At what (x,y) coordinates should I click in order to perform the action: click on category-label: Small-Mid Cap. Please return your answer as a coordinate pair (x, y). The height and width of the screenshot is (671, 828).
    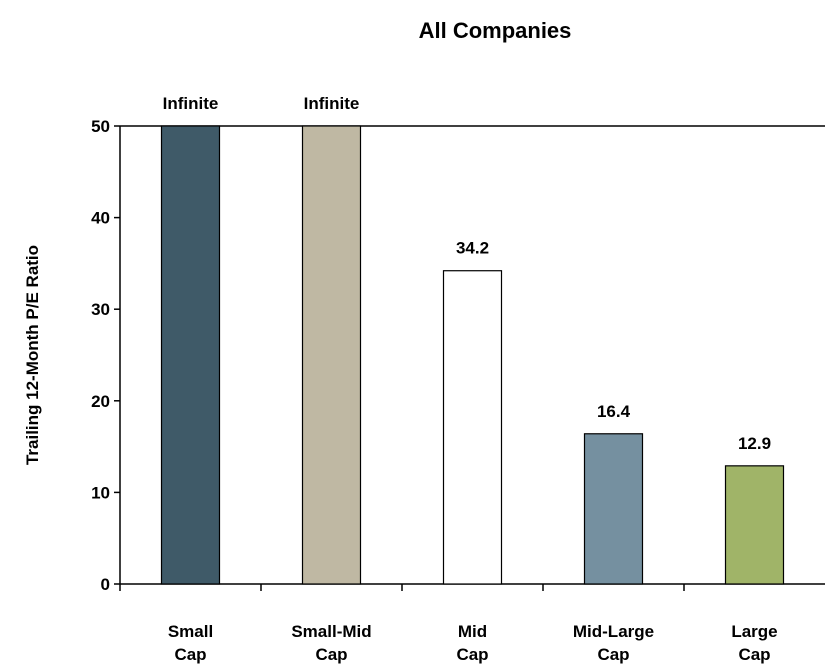
    Looking at the image, I should click on (331, 643).